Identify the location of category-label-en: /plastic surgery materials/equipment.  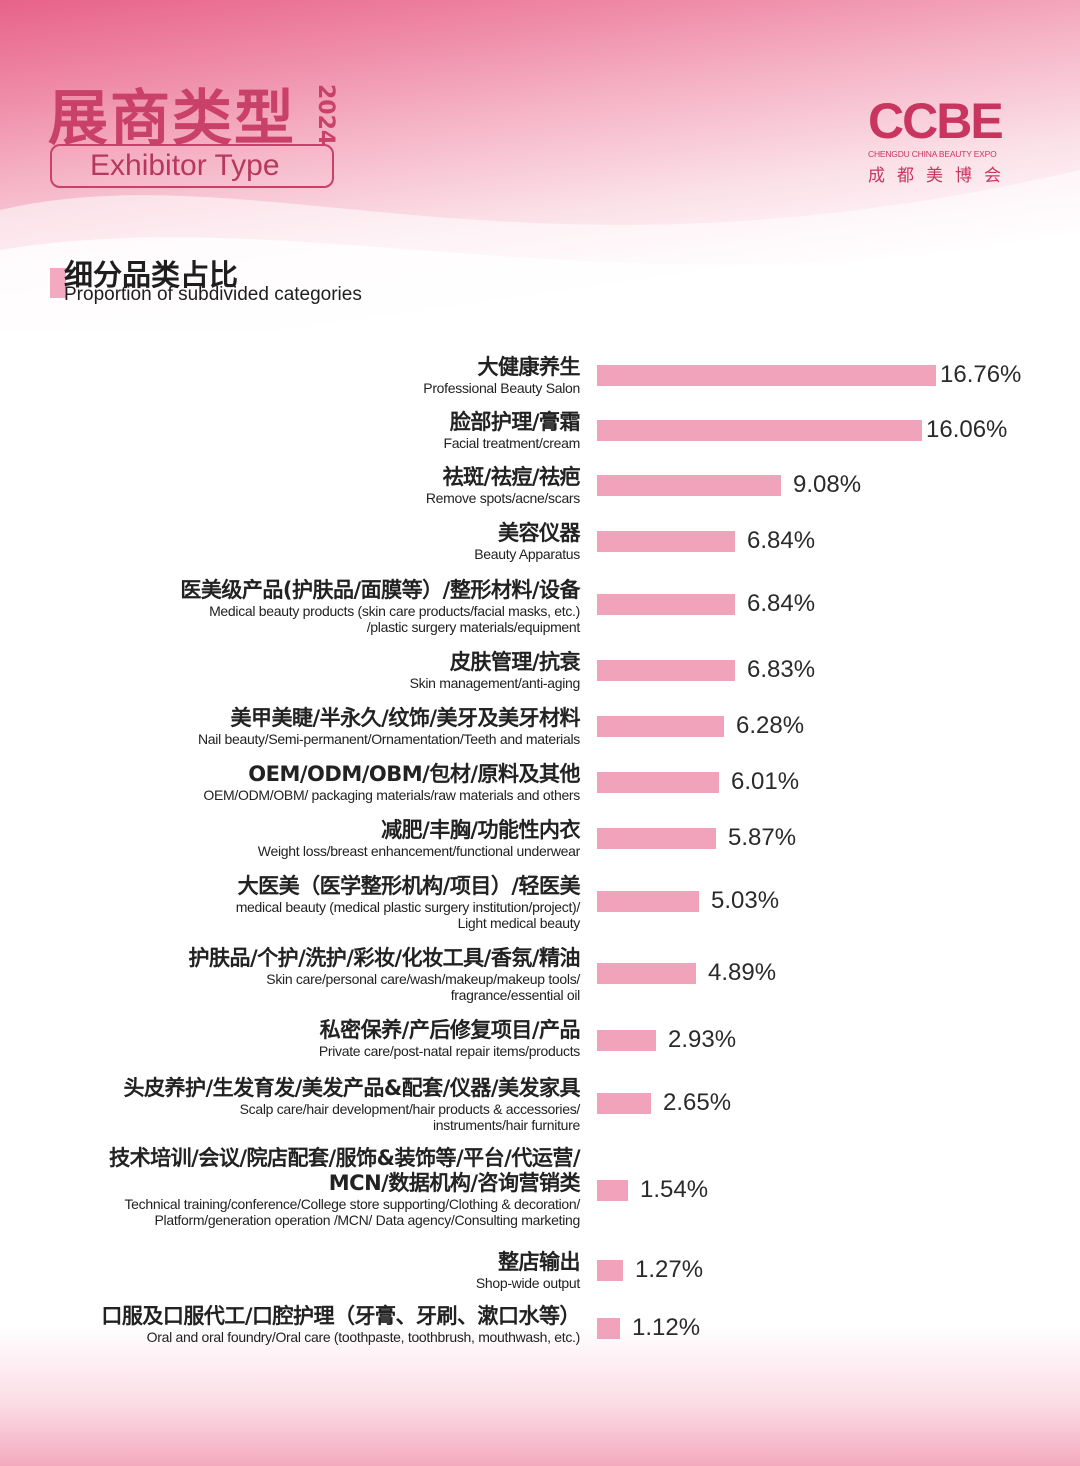
(473, 627).